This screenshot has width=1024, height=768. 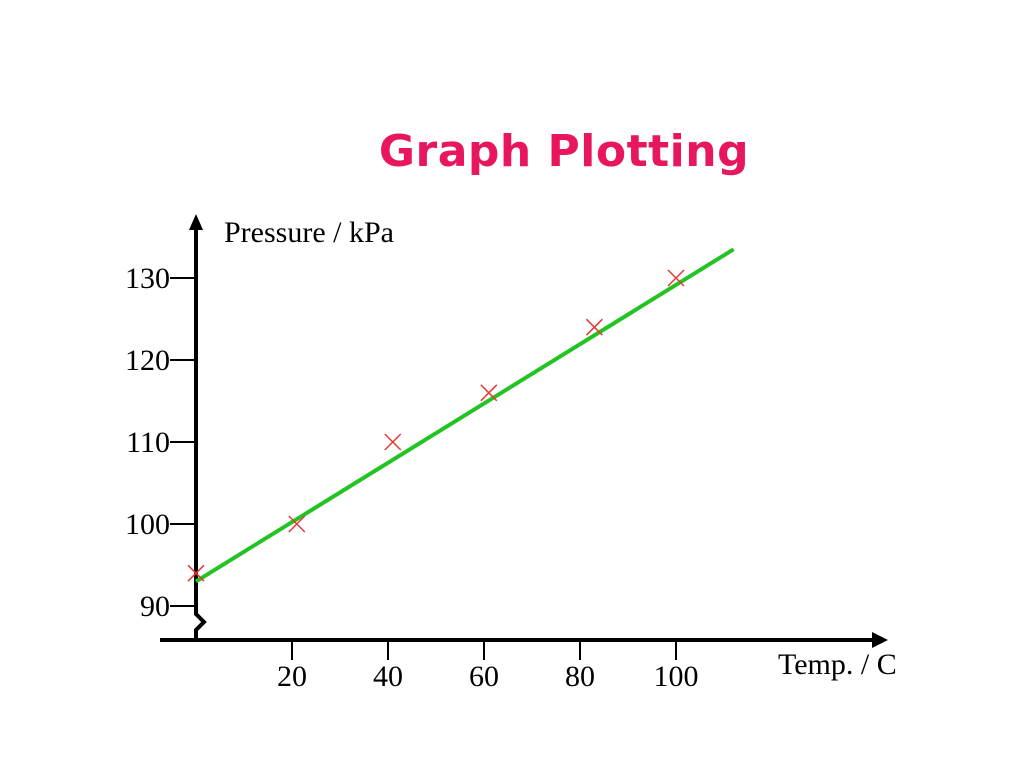 What do you see at coordinates (837, 664) in the screenshot?
I see `x-axis-label: Temp. / C` at bounding box center [837, 664].